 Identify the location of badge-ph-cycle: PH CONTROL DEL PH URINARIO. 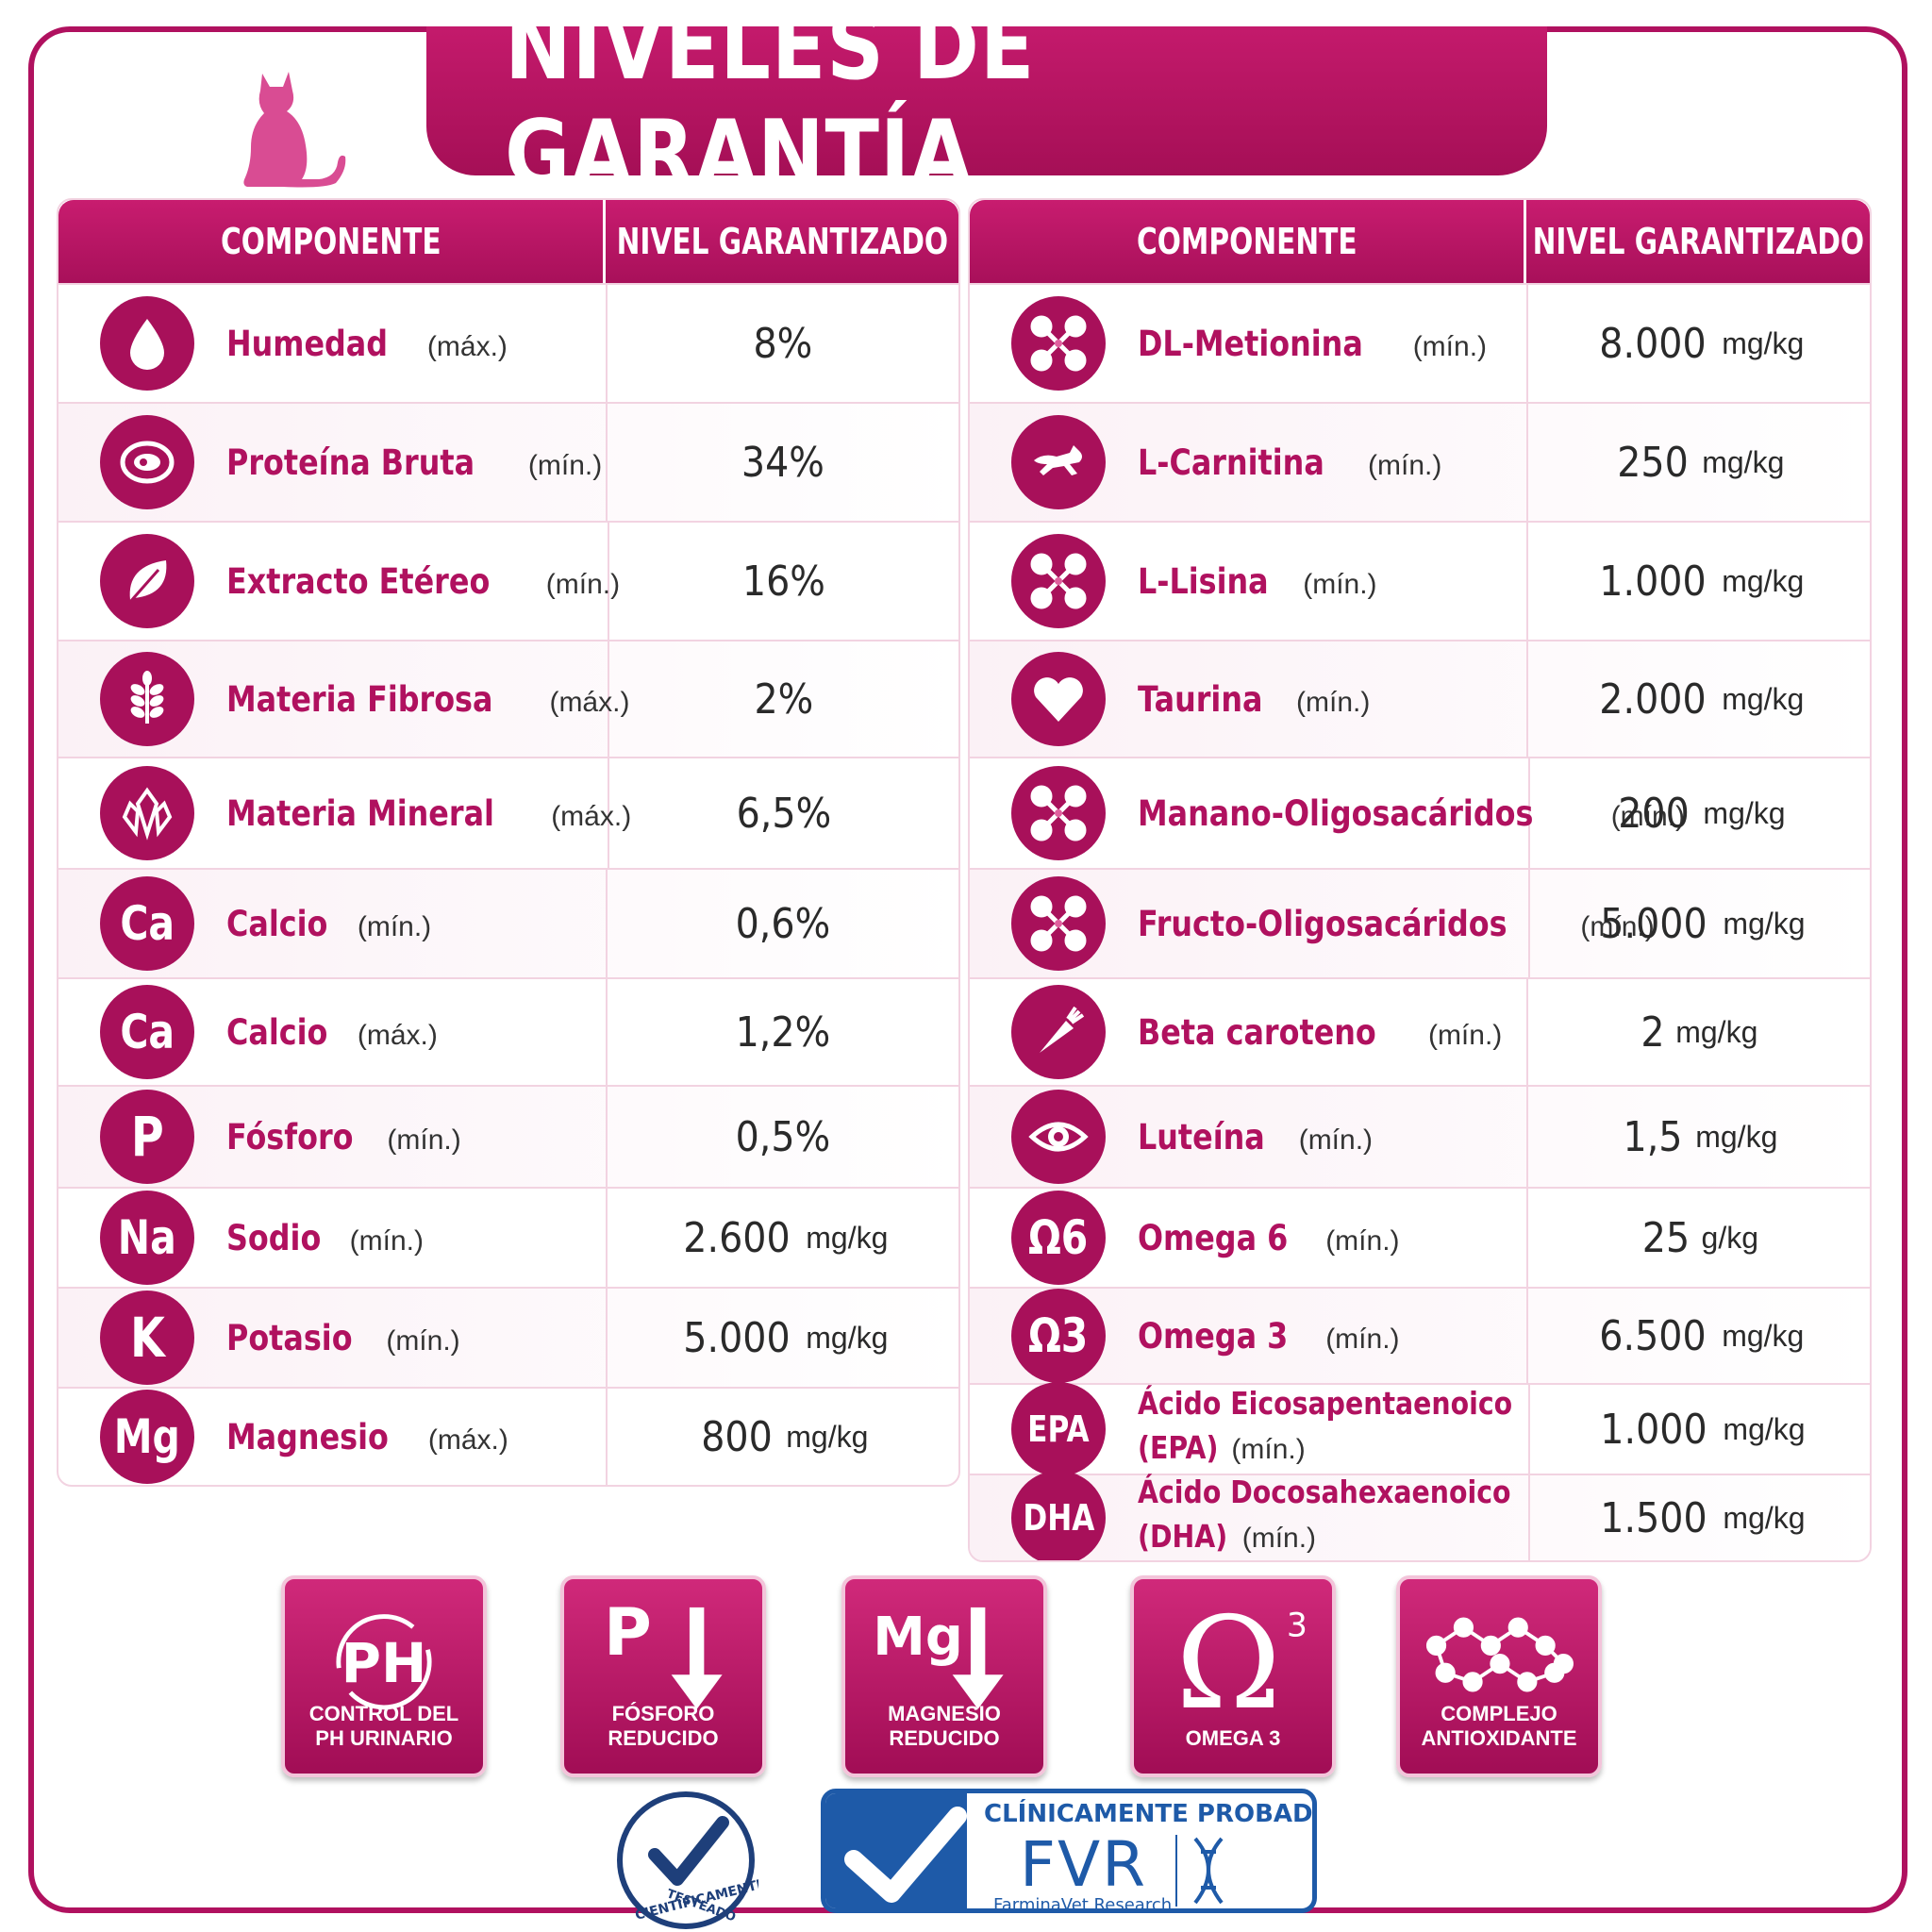
(384, 1676).